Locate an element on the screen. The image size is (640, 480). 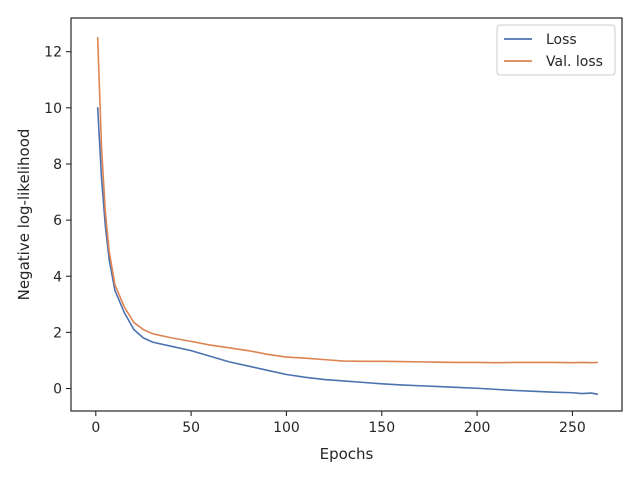
legend: Loss Val. loss is located at coordinates (556, 50).